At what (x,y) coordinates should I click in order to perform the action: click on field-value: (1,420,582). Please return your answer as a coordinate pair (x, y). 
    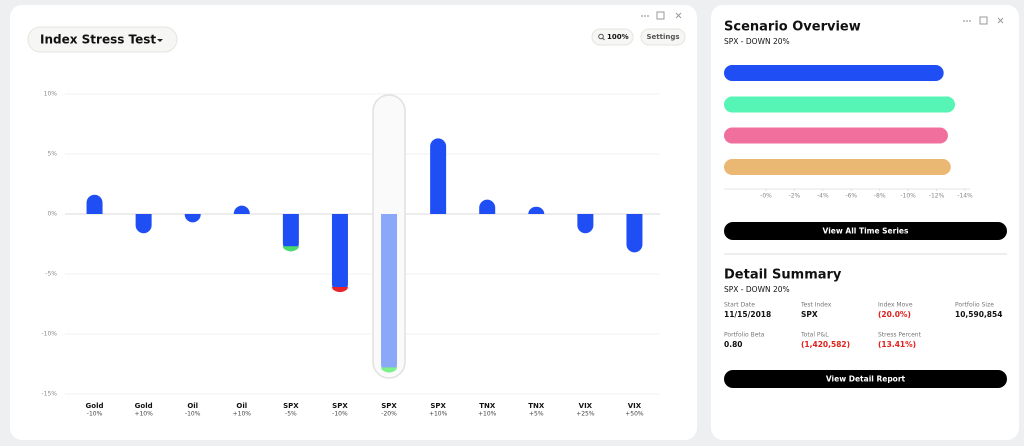
    Looking at the image, I should click on (825, 344).